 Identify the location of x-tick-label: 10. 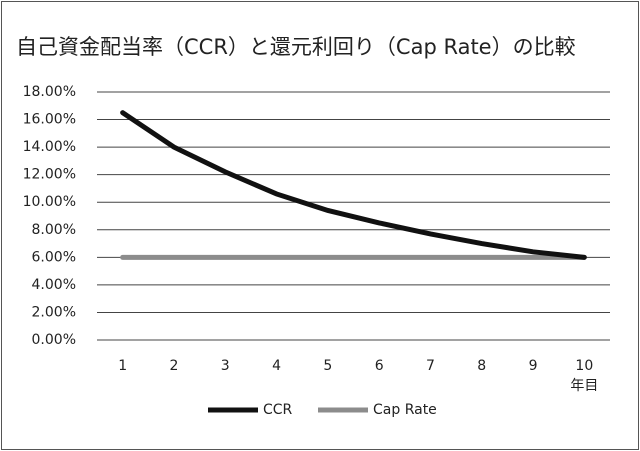
(584, 366).